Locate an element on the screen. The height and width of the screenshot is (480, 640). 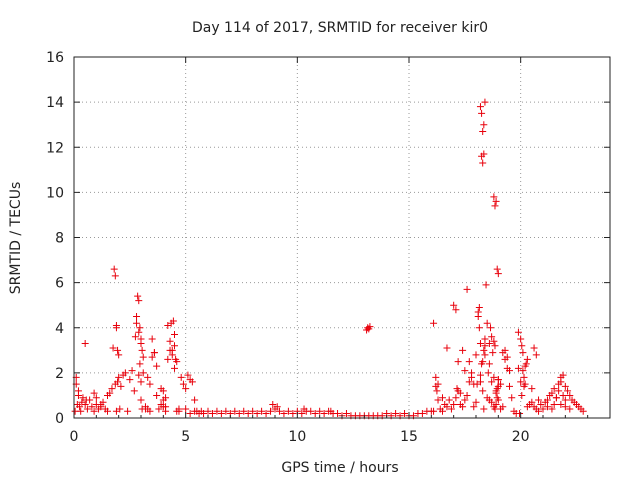
x-tick-label: 5 is located at coordinates (185, 437).